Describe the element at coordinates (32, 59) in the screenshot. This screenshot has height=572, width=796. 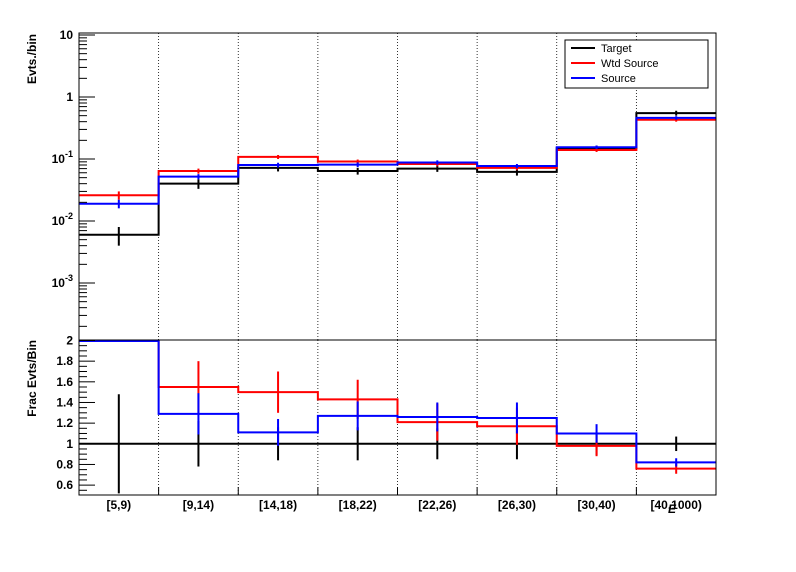
I see `top-ylabel: Evts./bin` at that location.